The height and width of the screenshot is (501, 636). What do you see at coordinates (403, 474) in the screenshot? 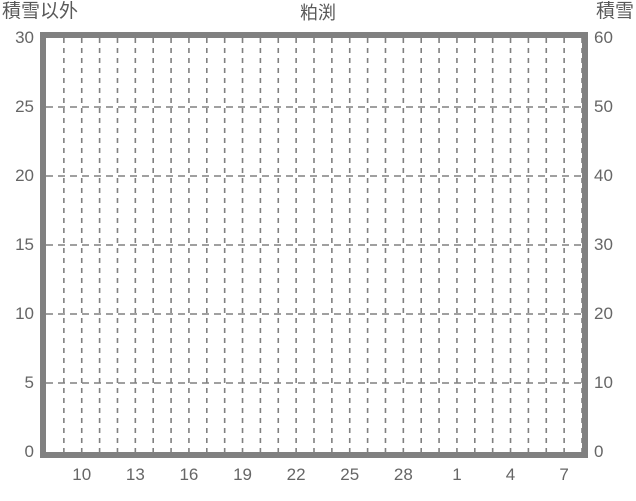
I see `x-axis-tick-label: 28` at bounding box center [403, 474].